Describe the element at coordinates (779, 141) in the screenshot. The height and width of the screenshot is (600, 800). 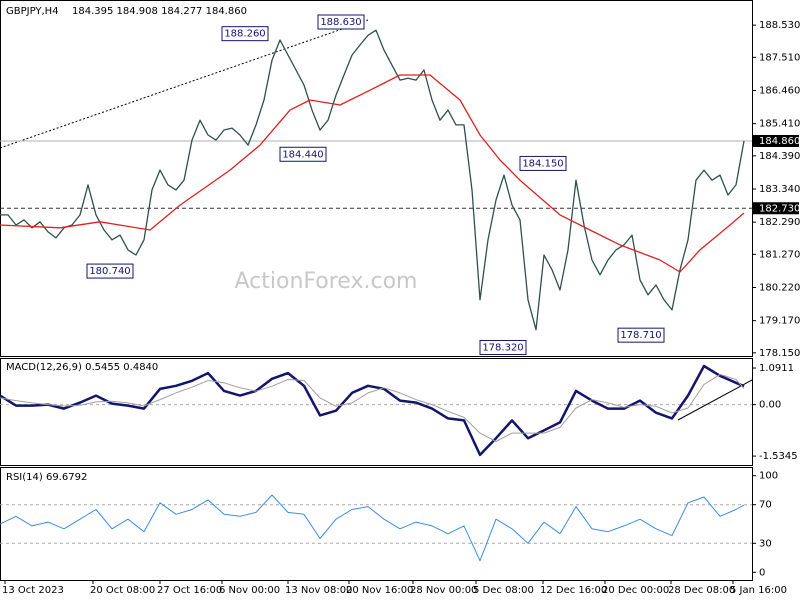
I see `price-level-label: 184.860` at that location.